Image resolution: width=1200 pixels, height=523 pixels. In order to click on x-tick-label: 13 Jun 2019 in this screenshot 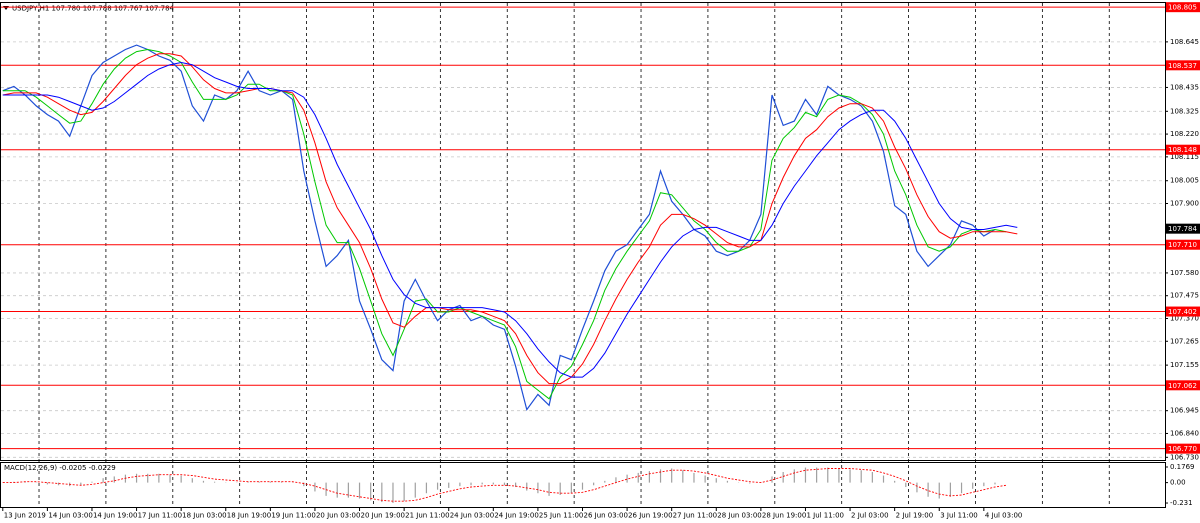, I will do `click(25, 516)`.